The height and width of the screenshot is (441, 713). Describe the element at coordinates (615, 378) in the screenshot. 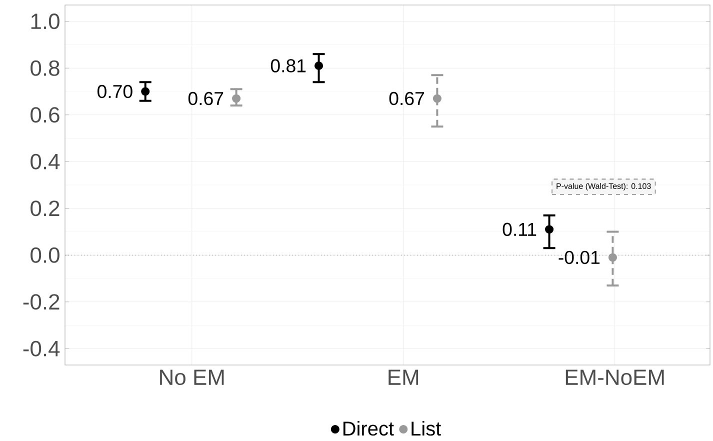

I see `x-tick-label: EM-NoEM` at that location.